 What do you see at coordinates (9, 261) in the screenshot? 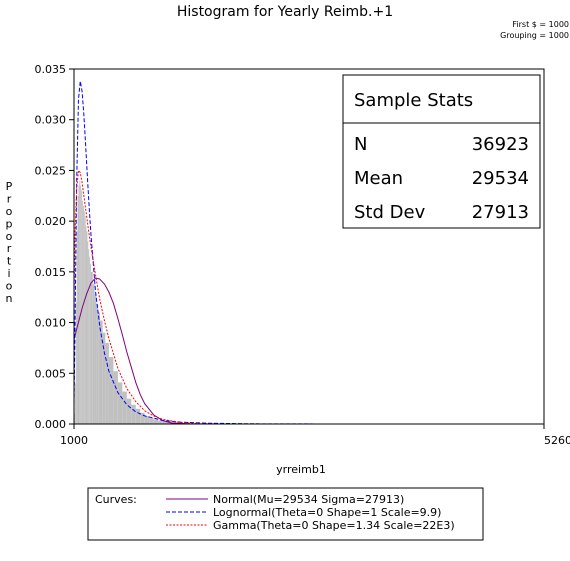
I see `y-axis-label-char: t` at bounding box center [9, 261].